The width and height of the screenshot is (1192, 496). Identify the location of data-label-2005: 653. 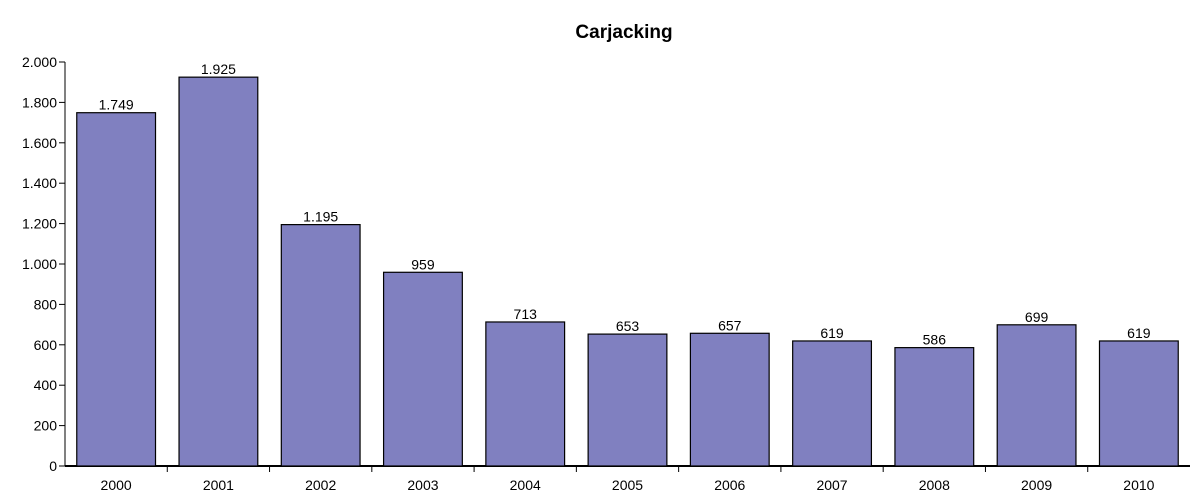
(628, 326).